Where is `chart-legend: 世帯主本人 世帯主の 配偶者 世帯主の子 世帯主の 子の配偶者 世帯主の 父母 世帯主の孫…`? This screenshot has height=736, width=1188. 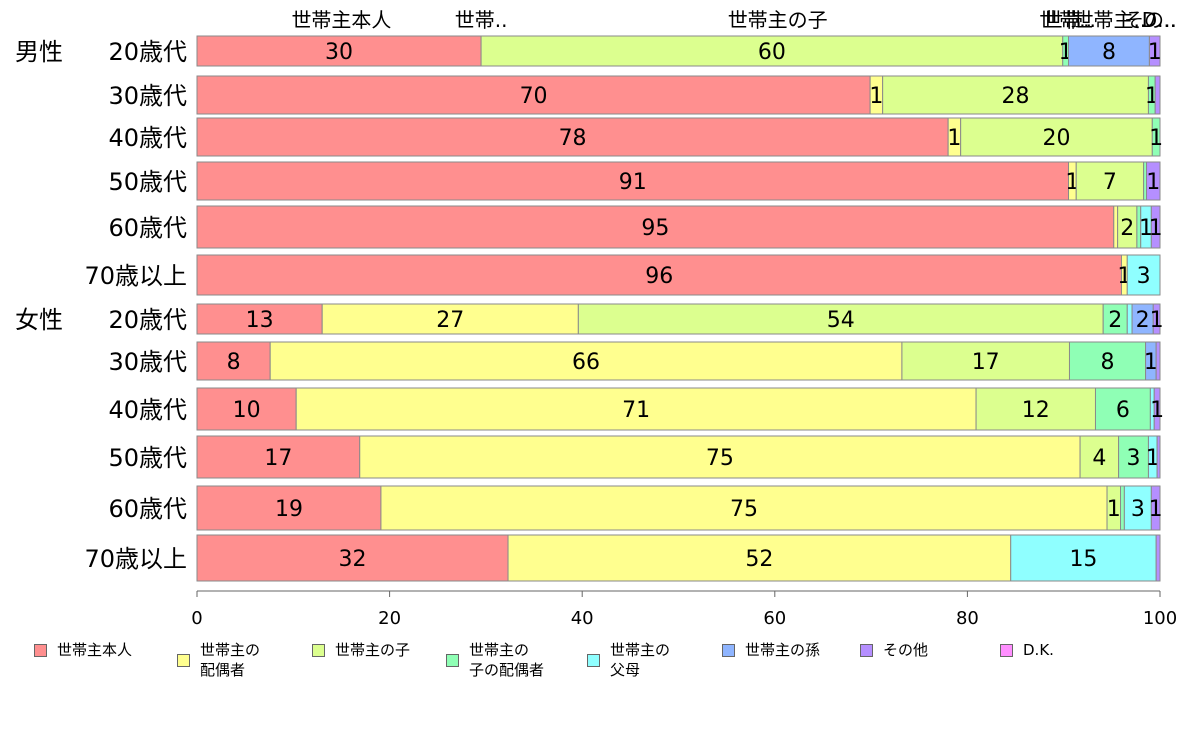 chart-legend: 世帯主本人 世帯主の 配偶者 世帯主の子 世帯主の 子の配偶者 世帯主の 父母 世帯主の孫… is located at coordinates (599, 665).